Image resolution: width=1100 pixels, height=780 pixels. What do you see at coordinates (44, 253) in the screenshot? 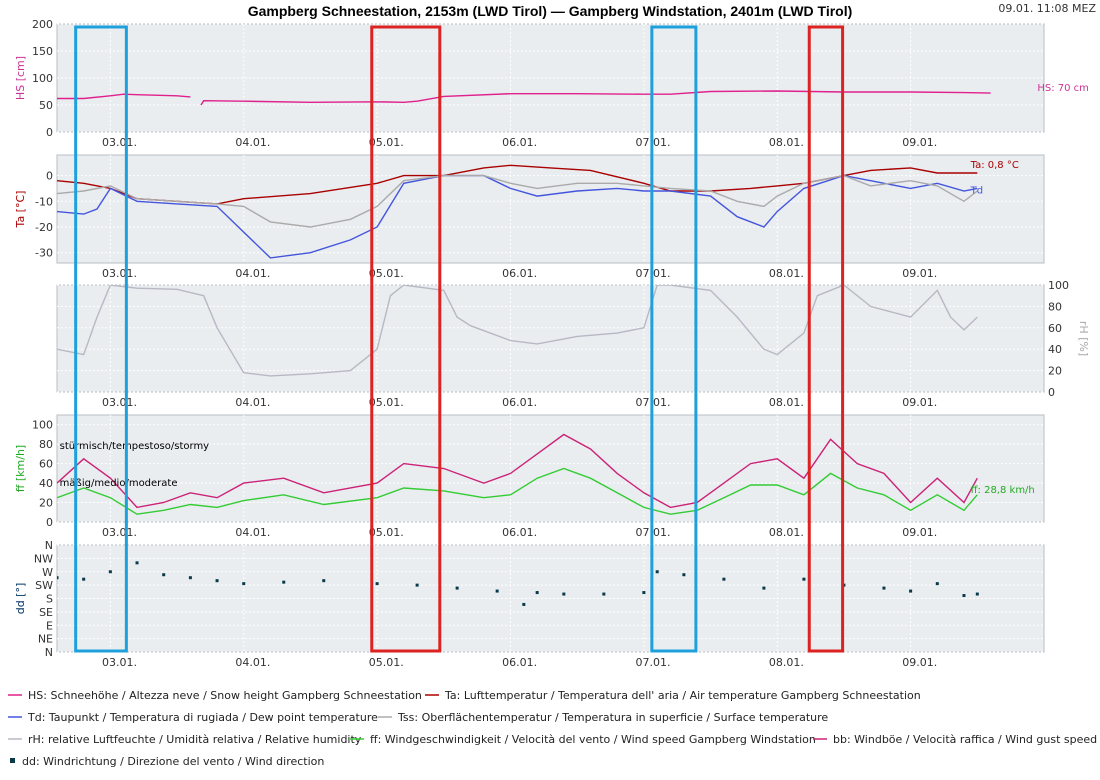
I see `y-tick-label: -30` at bounding box center [44, 253].